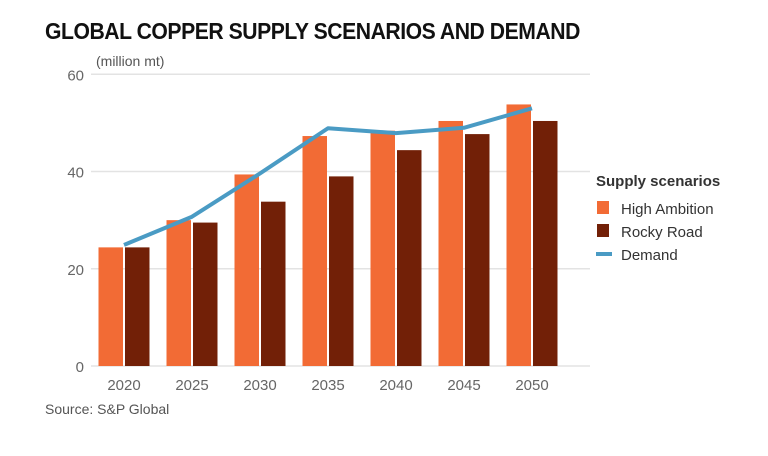 The width and height of the screenshot is (768, 456). I want to click on y-axis-label: (million mt), so click(130, 61).